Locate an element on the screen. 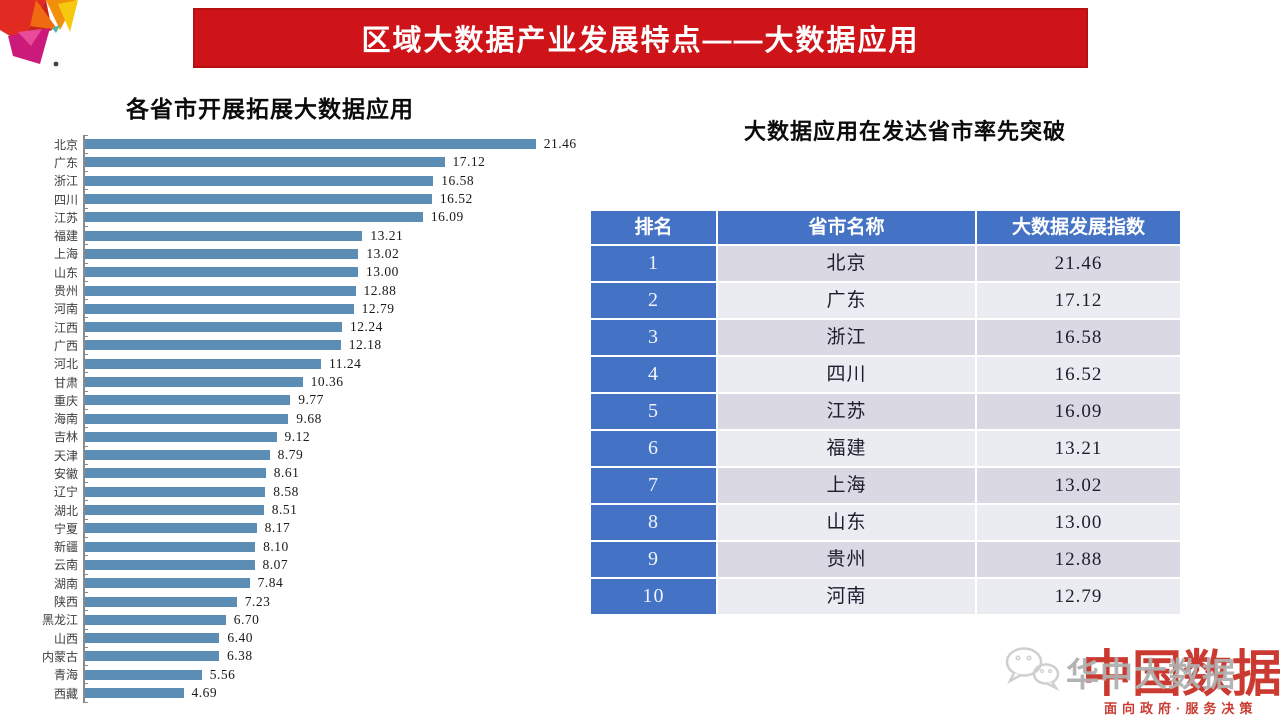  table-index-cell: 21.46 is located at coordinates (1078, 263).